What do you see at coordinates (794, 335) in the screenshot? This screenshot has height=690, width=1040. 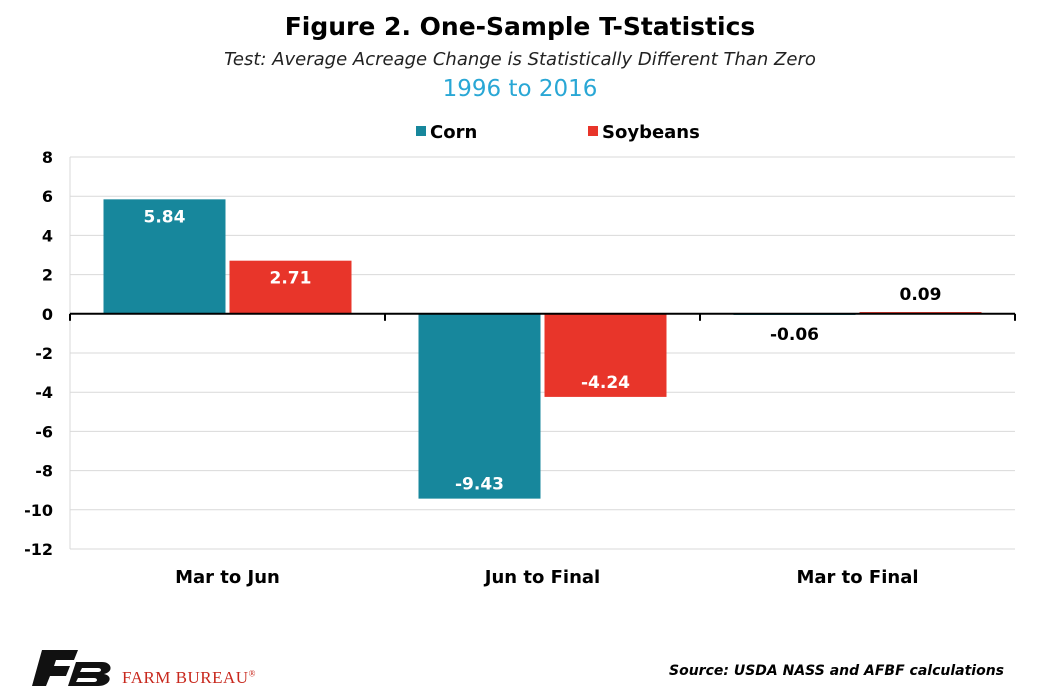 I see `data-label: -0.06` at bounding box center [794, 335].